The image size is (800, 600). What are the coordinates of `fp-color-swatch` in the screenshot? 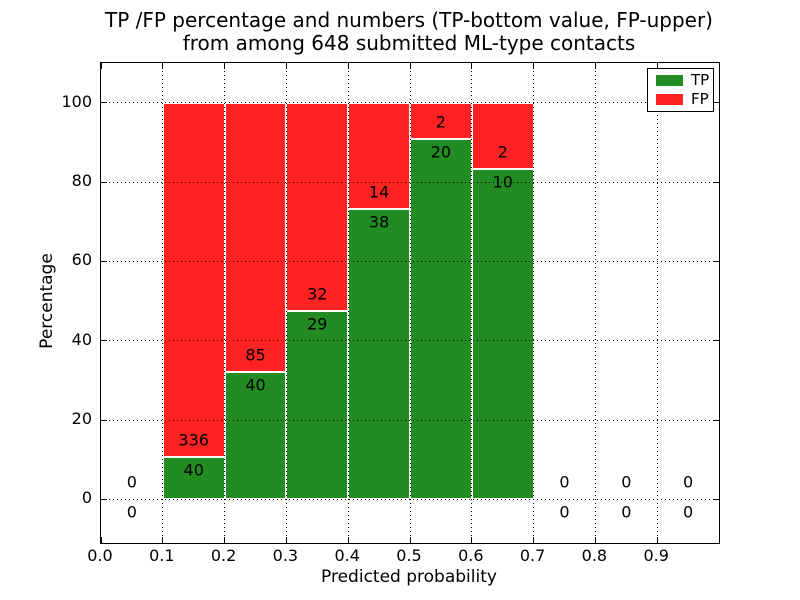 It's located at (669, 99).